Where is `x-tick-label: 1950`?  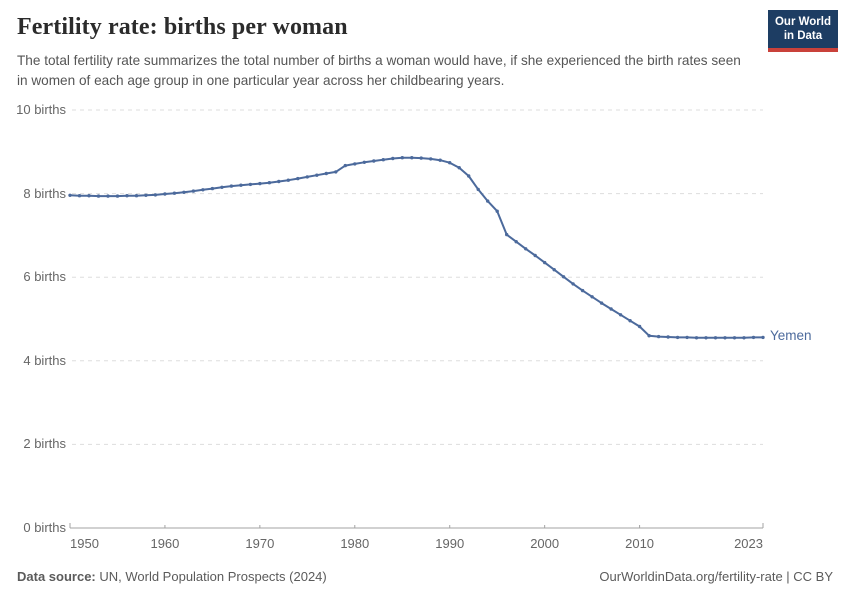
x-tick-label: 1950 is located at coordinates (84, 543).